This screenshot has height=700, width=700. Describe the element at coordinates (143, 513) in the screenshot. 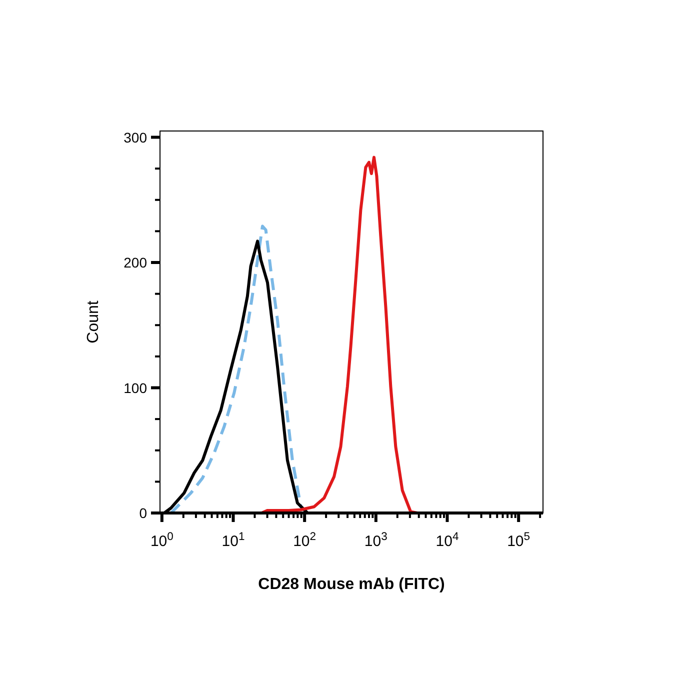

I see `y-tick-label: 0` at that location.